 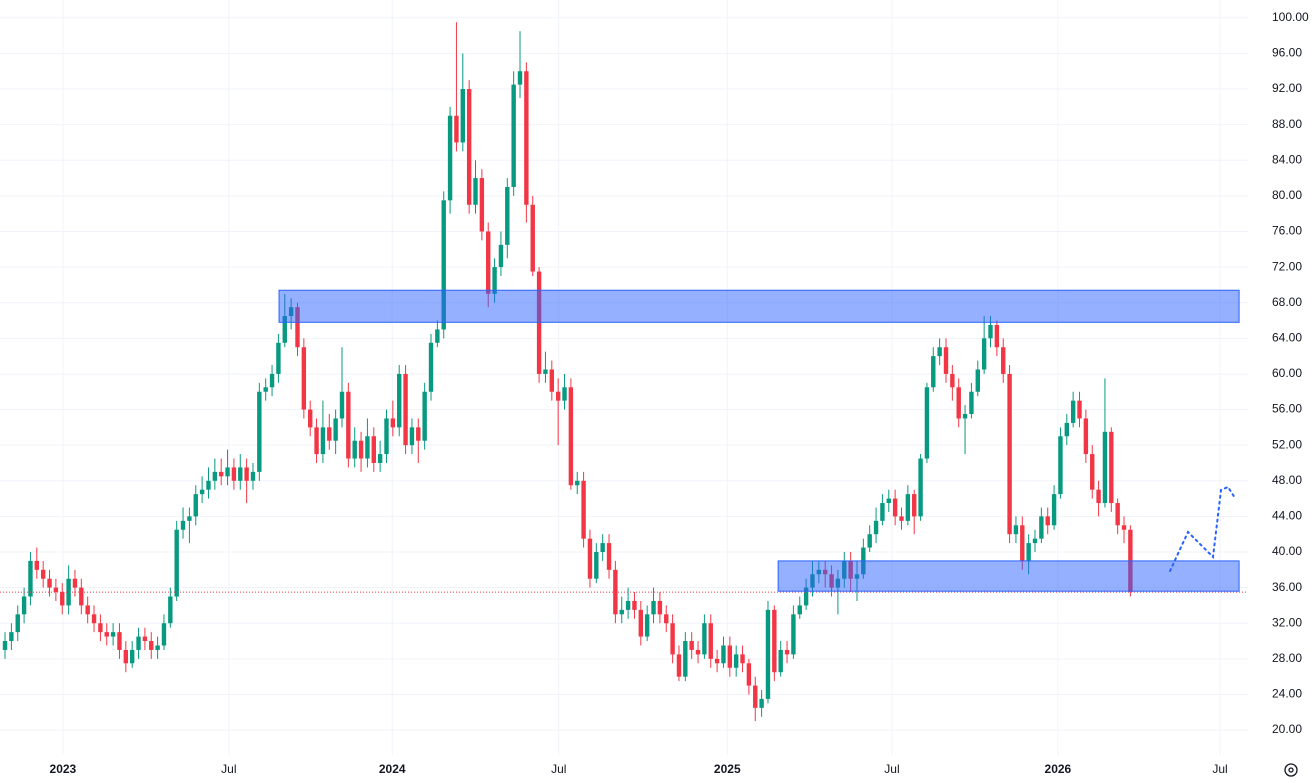 I want to click on y-tick-label: 84.00, so click(x=1287, y=159).